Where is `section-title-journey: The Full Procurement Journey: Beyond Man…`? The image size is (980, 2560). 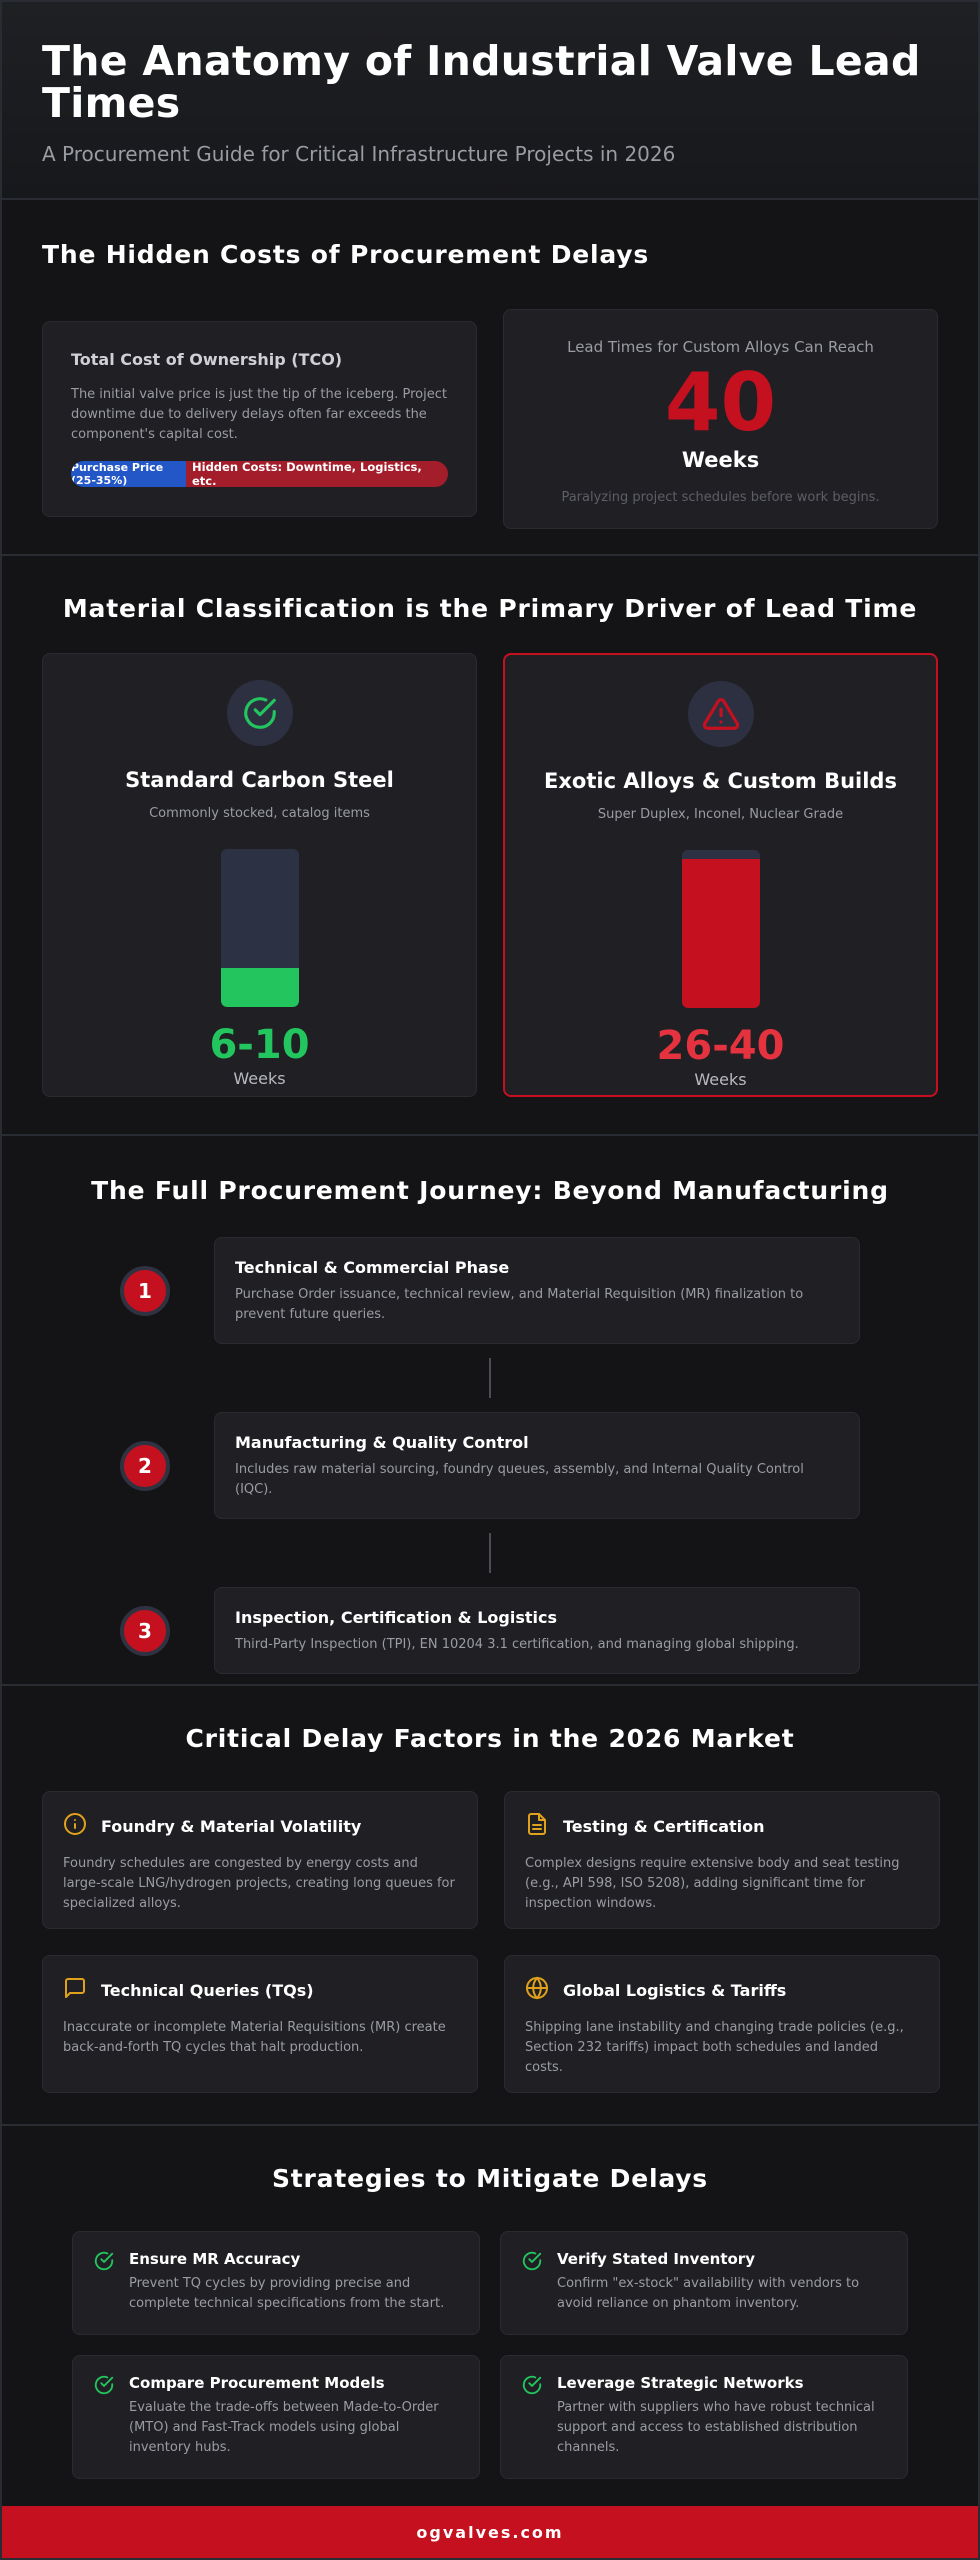
section-title-journey: The Full Procurement Journey: Beyond Man… is located at coordinates (490, 1190).